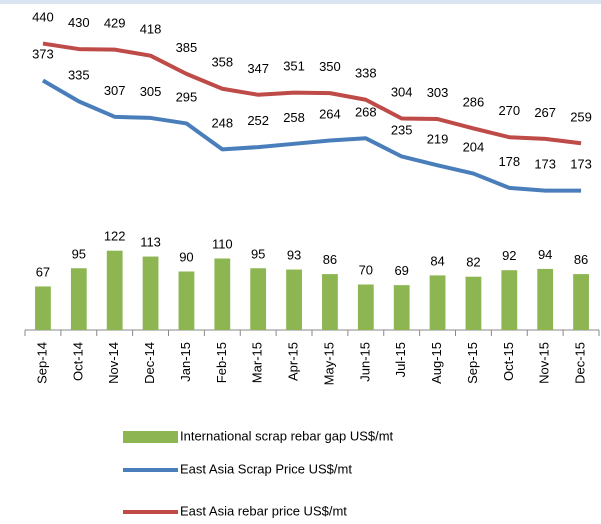 Image resolution: width=601 pixels, height=524 pixels. What do you see at coordinates (328, 363) in the screenshot?
I see `x-tick-label: May-15` at bounding box center [328, 363].